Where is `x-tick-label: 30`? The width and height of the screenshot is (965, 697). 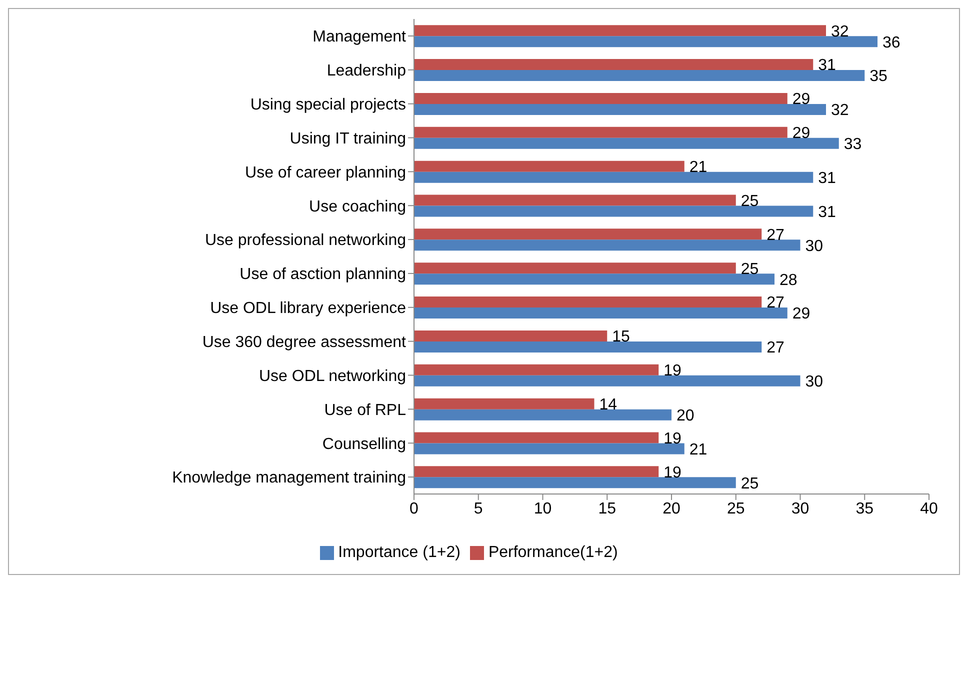
x-tick-label: 30 is located at coordinates (800, 509).